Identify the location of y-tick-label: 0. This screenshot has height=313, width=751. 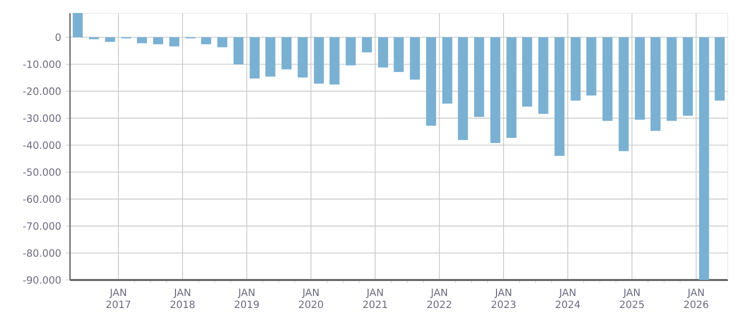
(58, 37).